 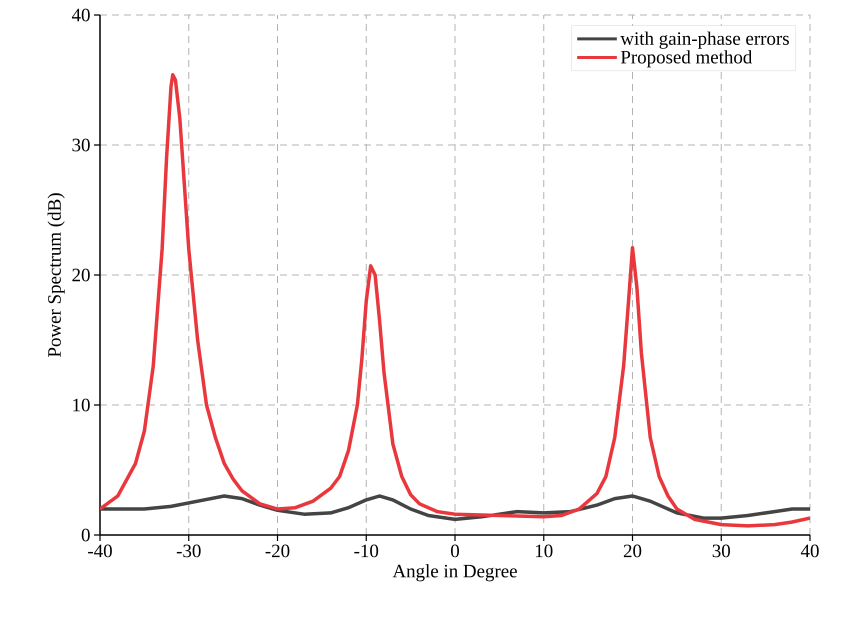 What do you see at coordinates (809, 551) in the screenshot?
I see `x-tick-label: 40` at bounding box center [809, 551].